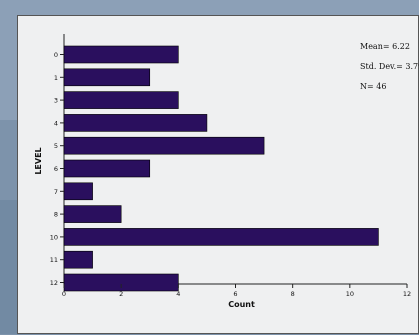 The image size is (419, 335). Describe the element at coordinates (54, 260) in the screenshot. I see `y-tick-label-11: 11` at that location.